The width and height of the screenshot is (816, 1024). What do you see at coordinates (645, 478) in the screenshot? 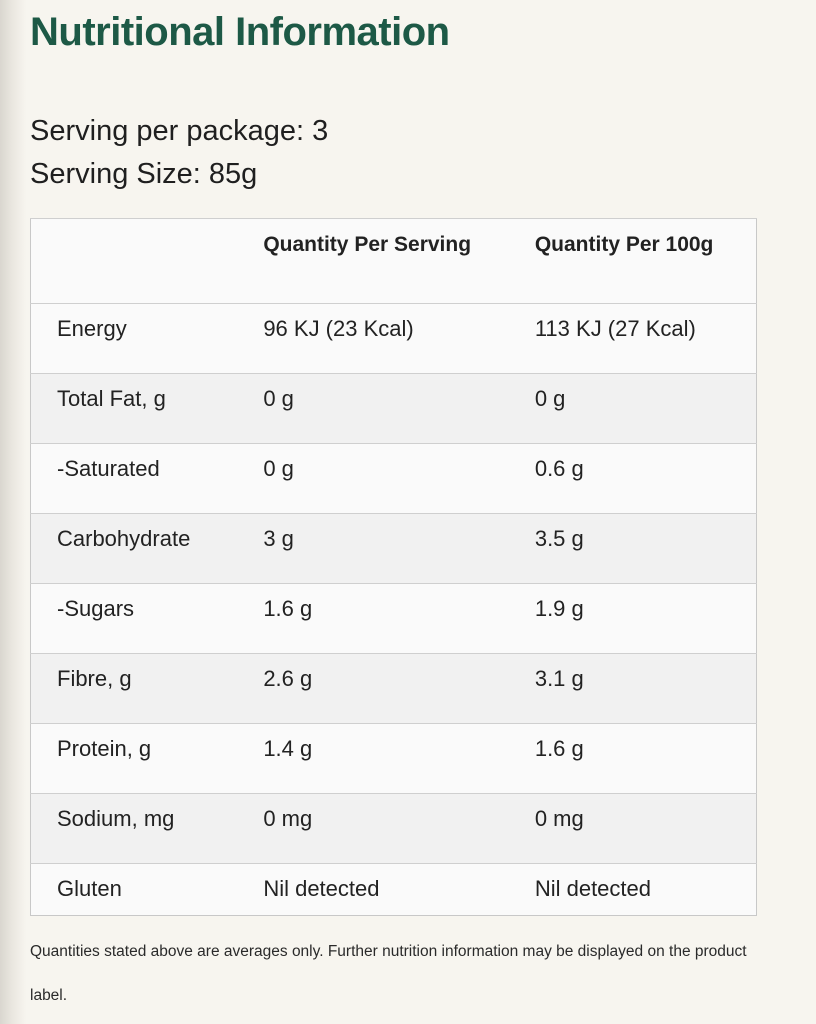
I see `cell-per-100g: 0.6 g` at bounding box center [645, 478].